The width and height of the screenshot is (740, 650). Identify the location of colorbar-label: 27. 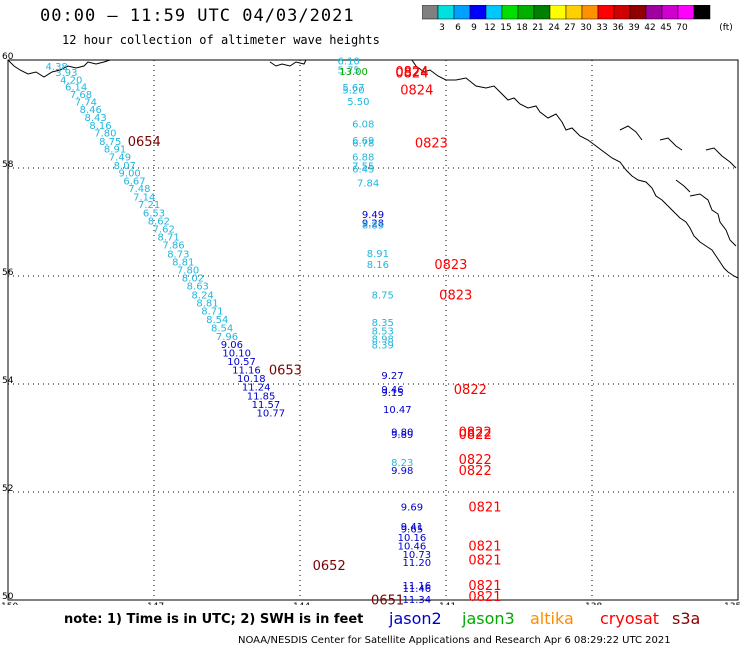
(569, 28).